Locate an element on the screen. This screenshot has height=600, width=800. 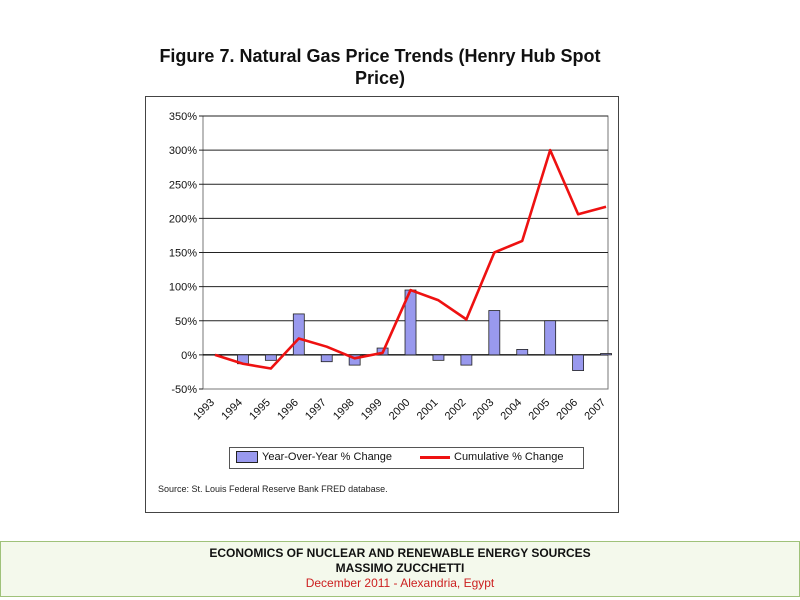
y-tick-label: -50% is located at coordinates (184, 390).